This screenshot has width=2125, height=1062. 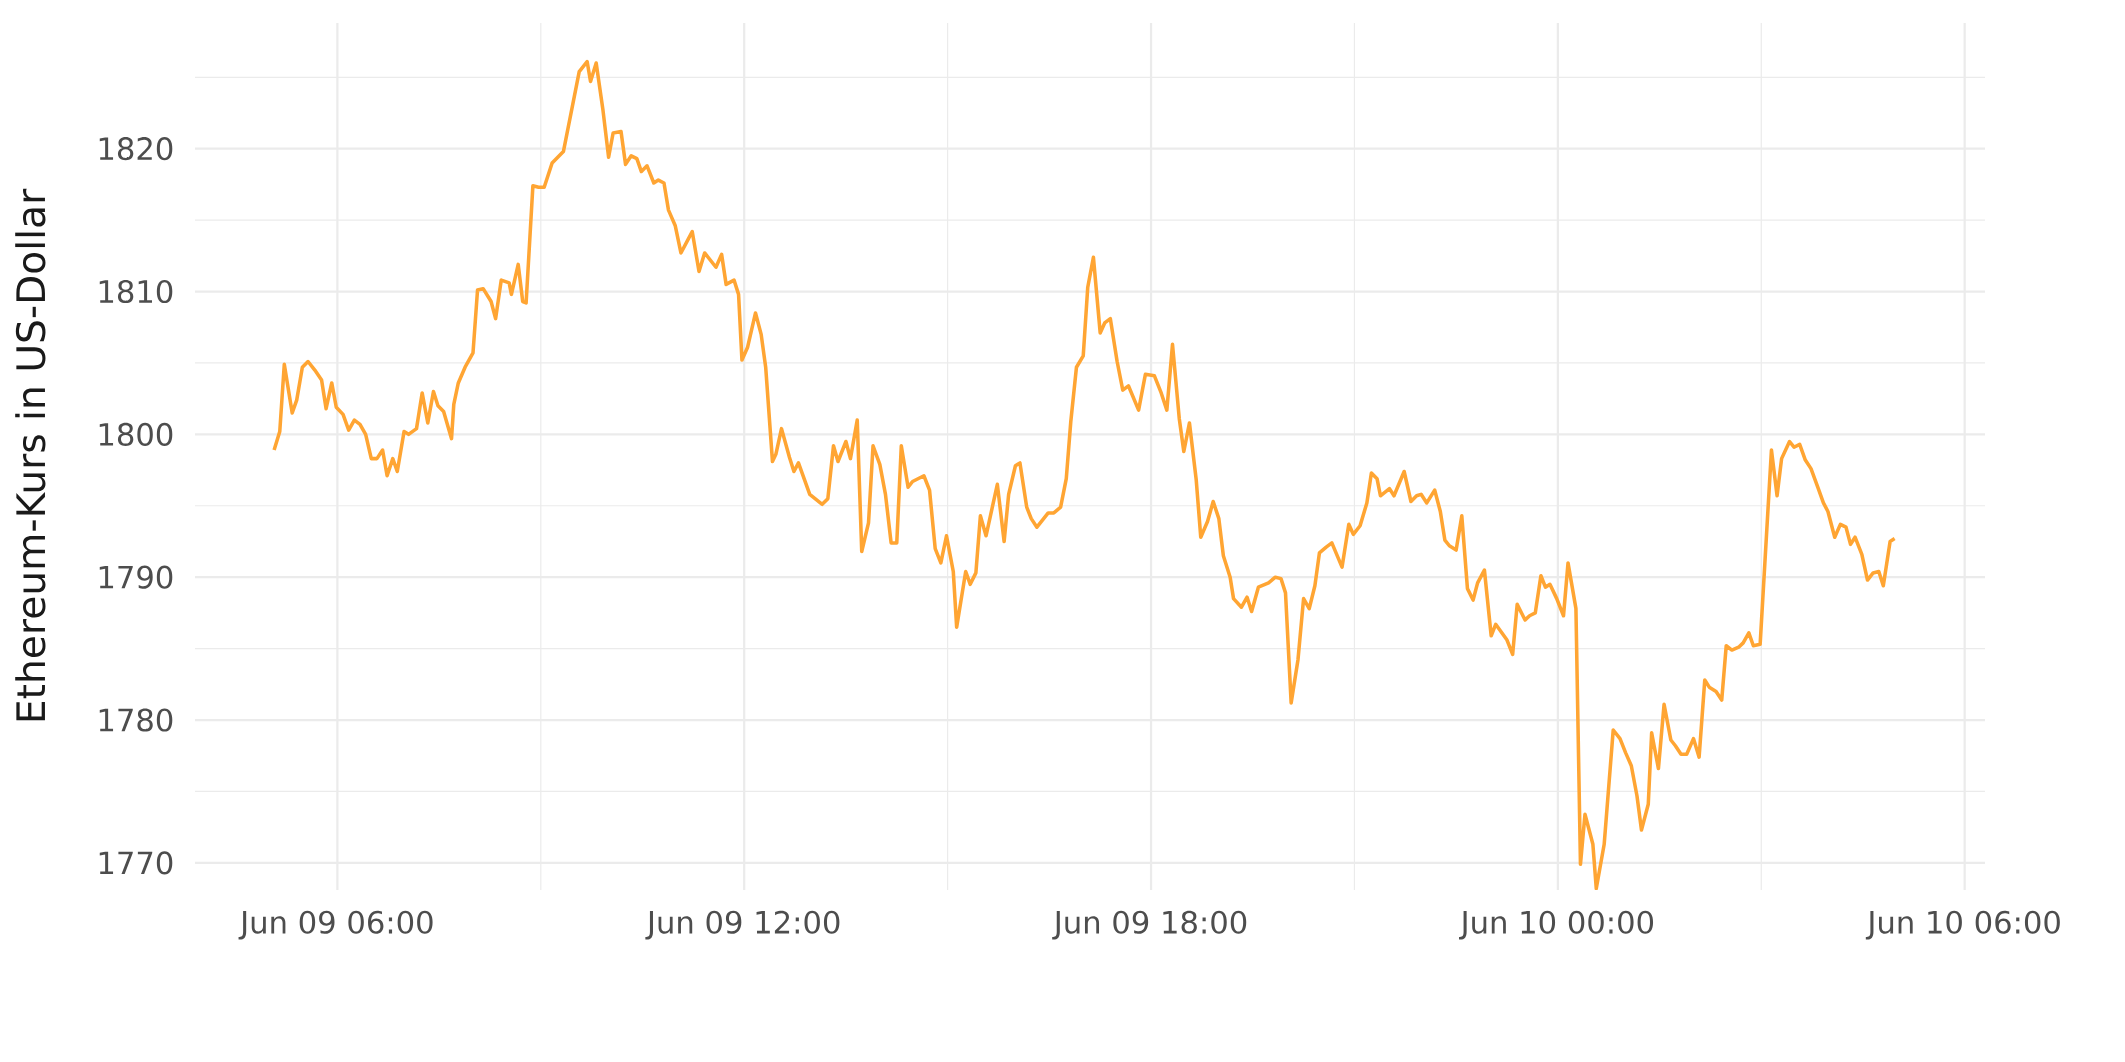 I want to click on x-tick-label: Jun 09 18:00, so click(x=1149, y=925).